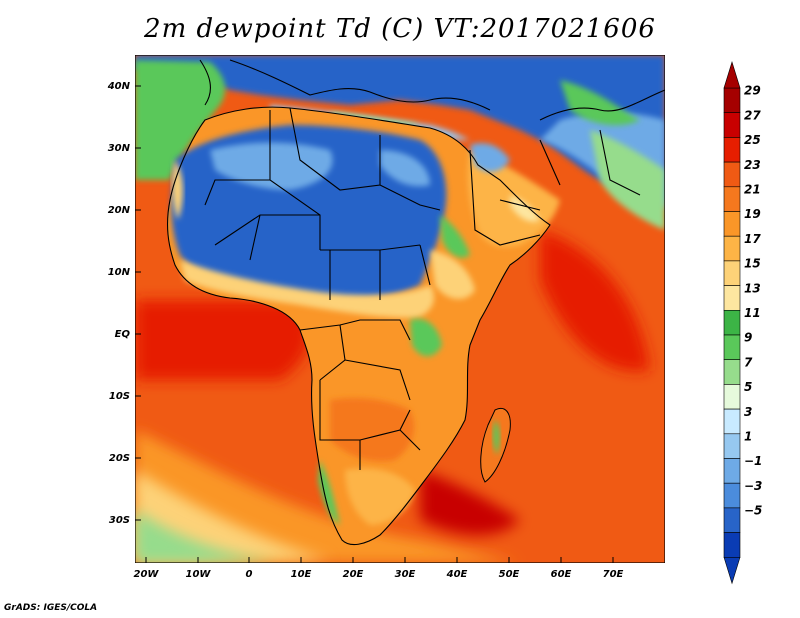 This screenshot has height=618, width=800. I want to click on colorbar-label: 13, so click(752, 288).